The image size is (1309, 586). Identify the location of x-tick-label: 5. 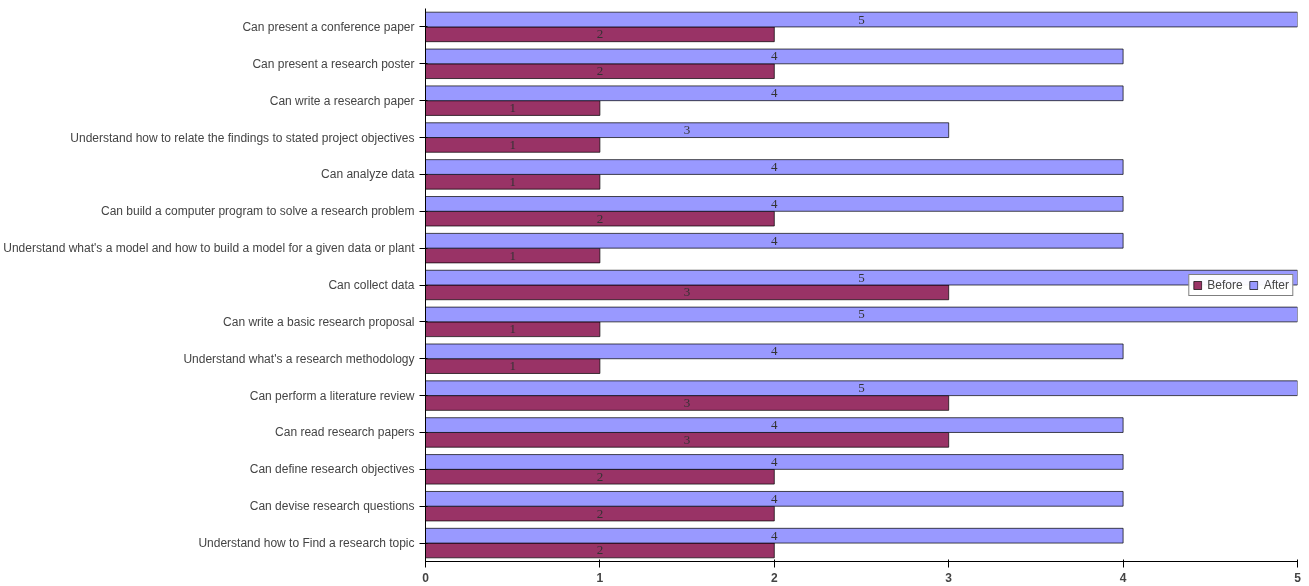
(1298, 577).